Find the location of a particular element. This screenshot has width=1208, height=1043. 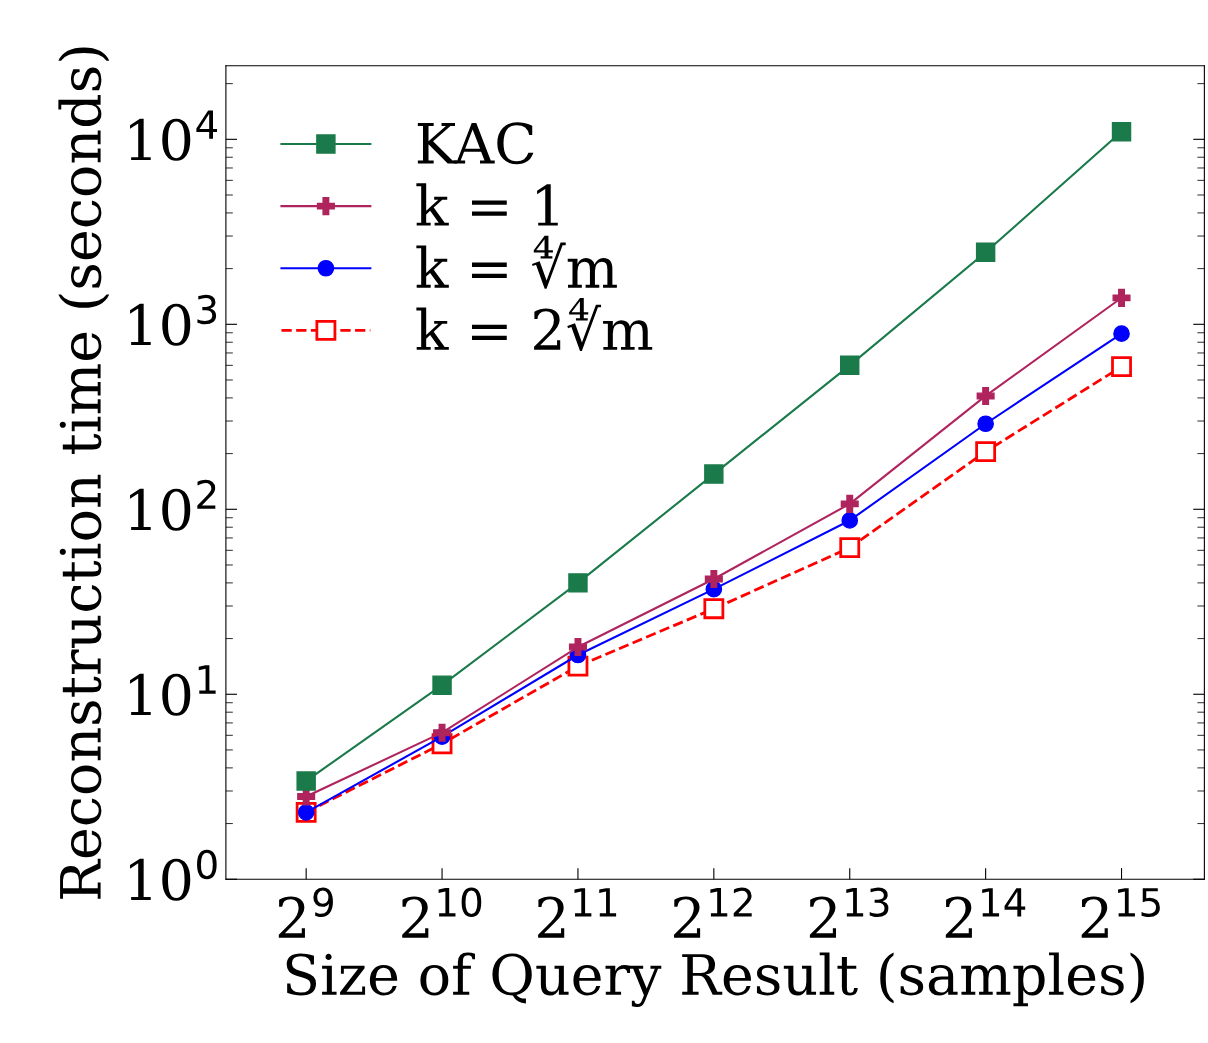

legend-label: k = 2∜m is located at coordinates (534, 324).